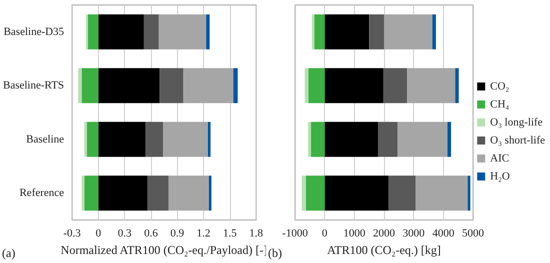 The height and width of the screenshot is (263, 550). I want to click on legend-label: O₃ short-life, so click(518, 140).